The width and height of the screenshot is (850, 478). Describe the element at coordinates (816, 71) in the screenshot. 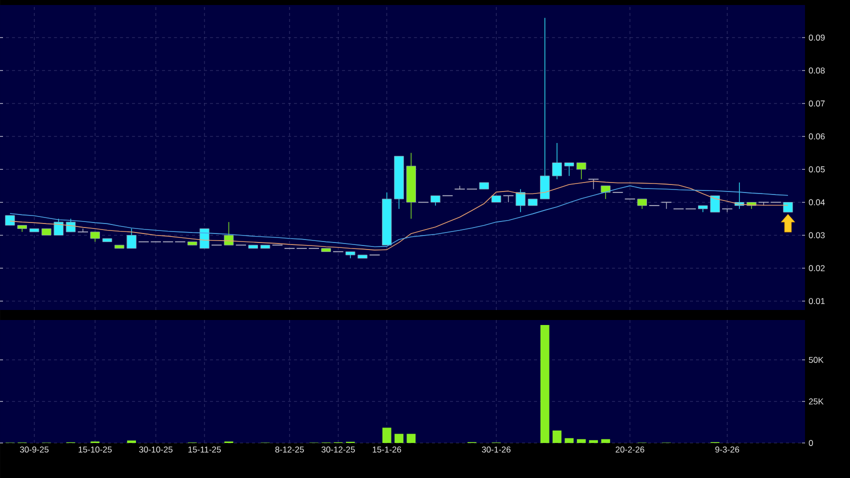

I see `y-tick-label: 0.08` at that location.